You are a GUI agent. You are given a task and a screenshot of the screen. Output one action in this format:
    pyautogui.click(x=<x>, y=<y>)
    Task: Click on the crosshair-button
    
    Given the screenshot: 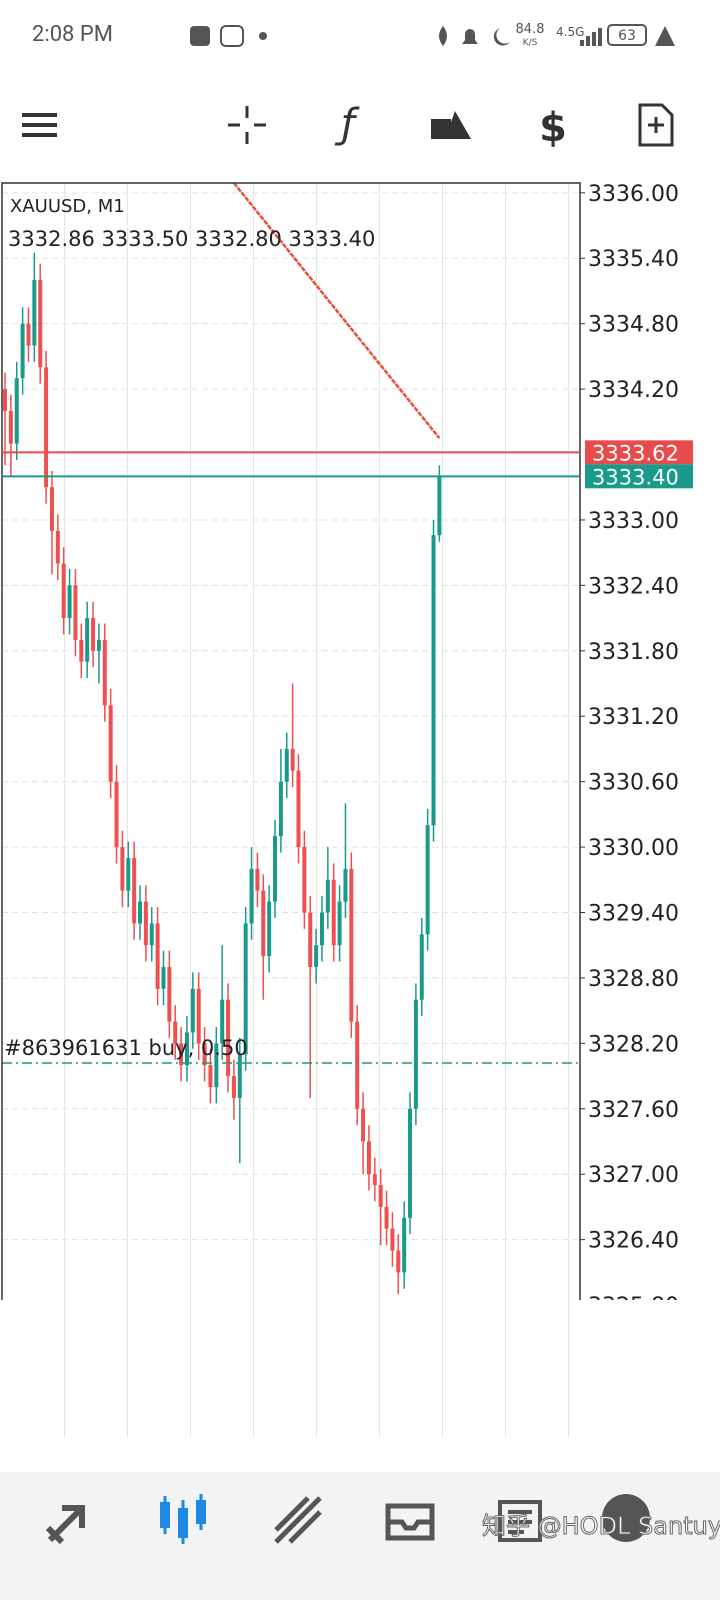 What is the action you would take?
    pyautogui.click(x=247, y=125)
    